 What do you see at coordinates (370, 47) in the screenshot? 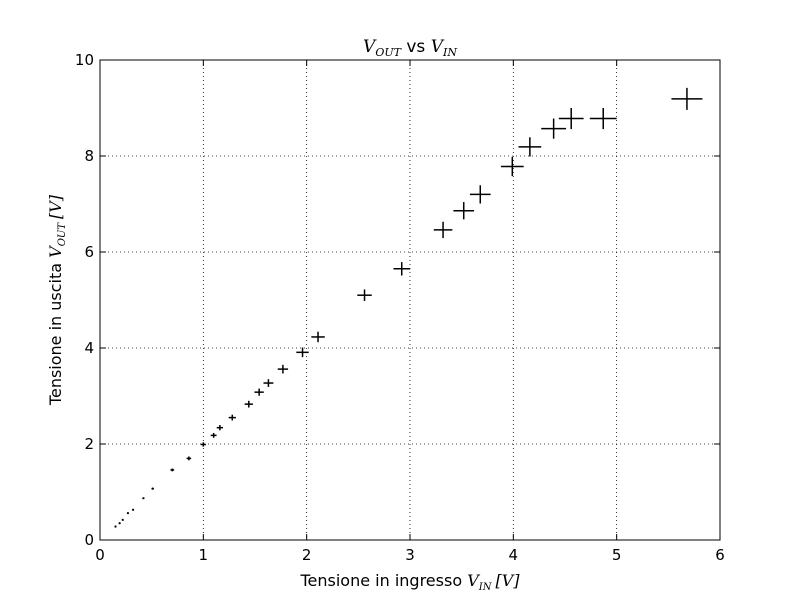
I see `title-main-var: V` at bounding box center [370, 47].